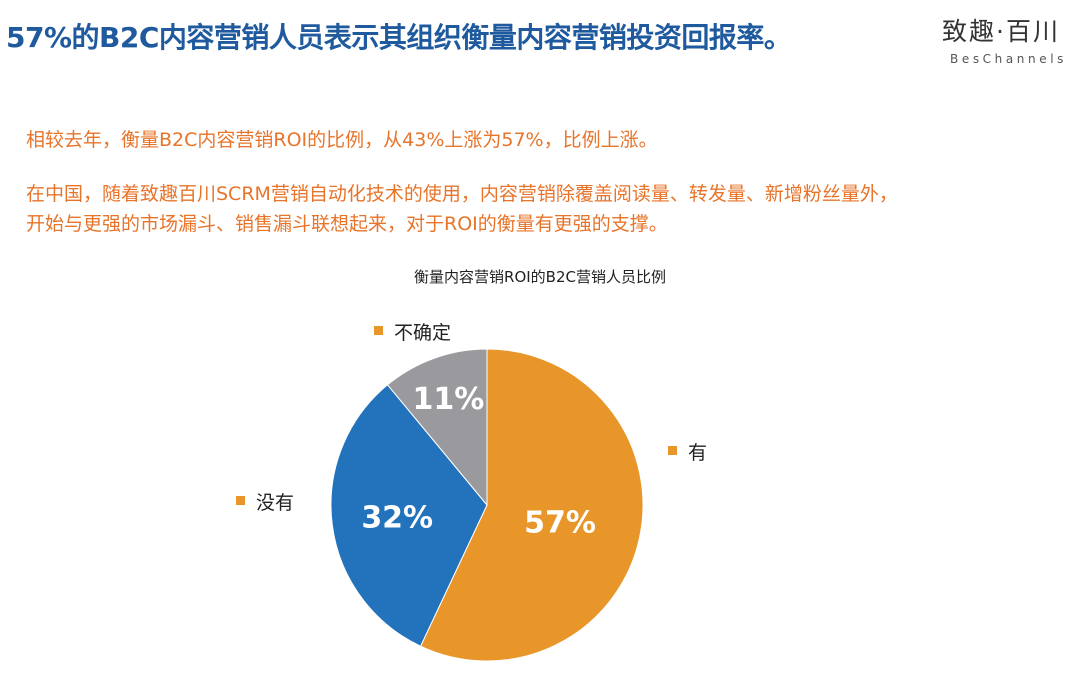 The height and width of the screenshot is (677, 1080). I want to click on summary-paragraph: 相较去年，衡量B2C内容营销ROI的比例，从43%上涨为57%，比例上涨。, so click(342, 140).